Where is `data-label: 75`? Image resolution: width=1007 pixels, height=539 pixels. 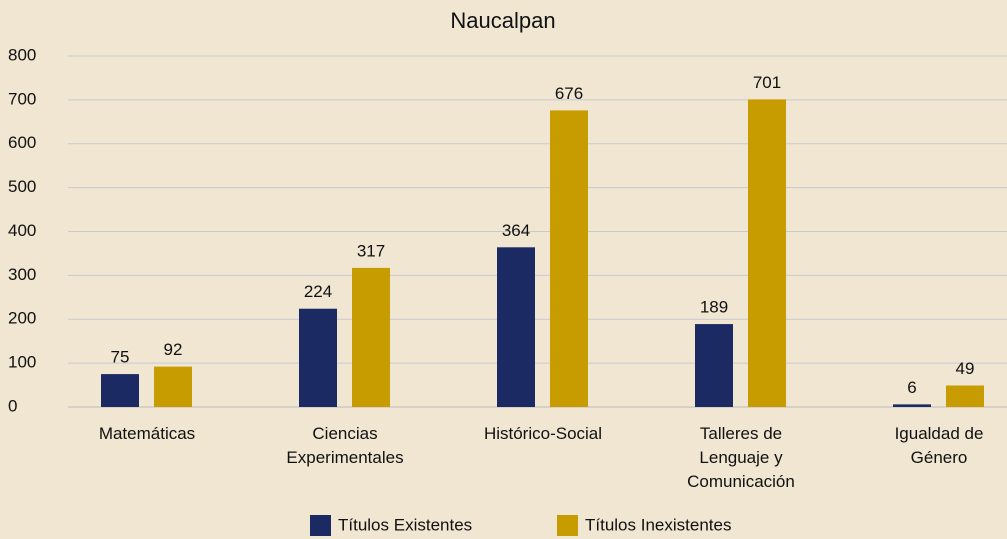
data-label: 75 is located at coordinates (120, 357).